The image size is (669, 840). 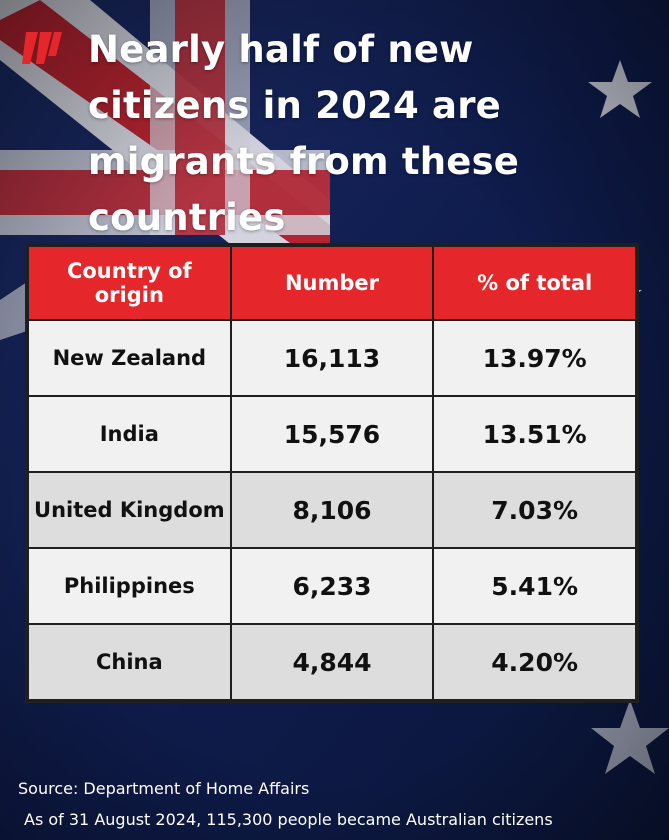 I want to click on number-cell: 6,233, so click(x=332, y=586).